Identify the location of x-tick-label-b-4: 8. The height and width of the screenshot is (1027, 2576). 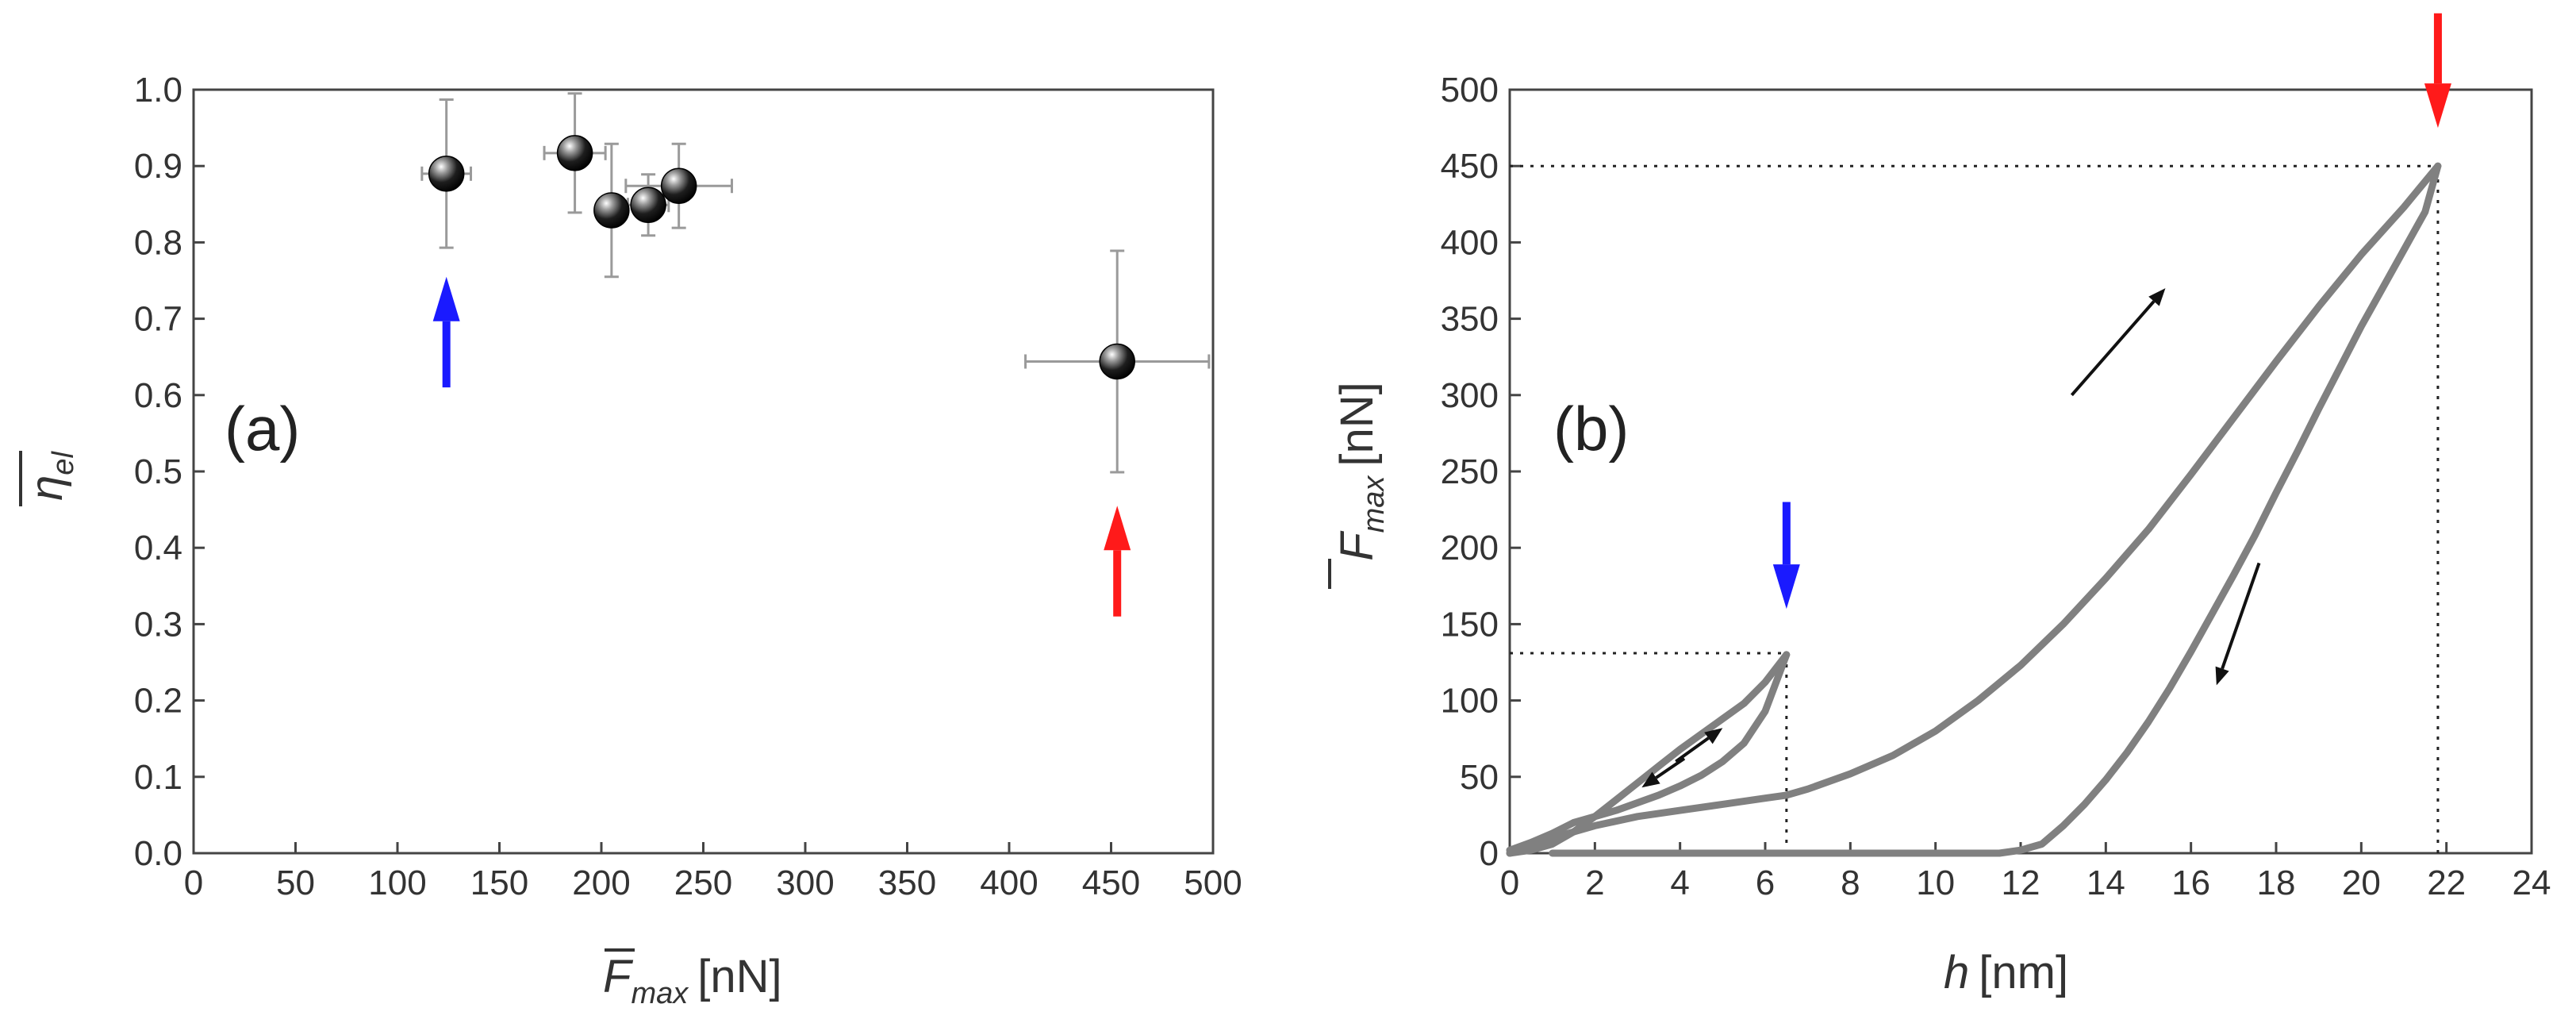
(1850, 883).